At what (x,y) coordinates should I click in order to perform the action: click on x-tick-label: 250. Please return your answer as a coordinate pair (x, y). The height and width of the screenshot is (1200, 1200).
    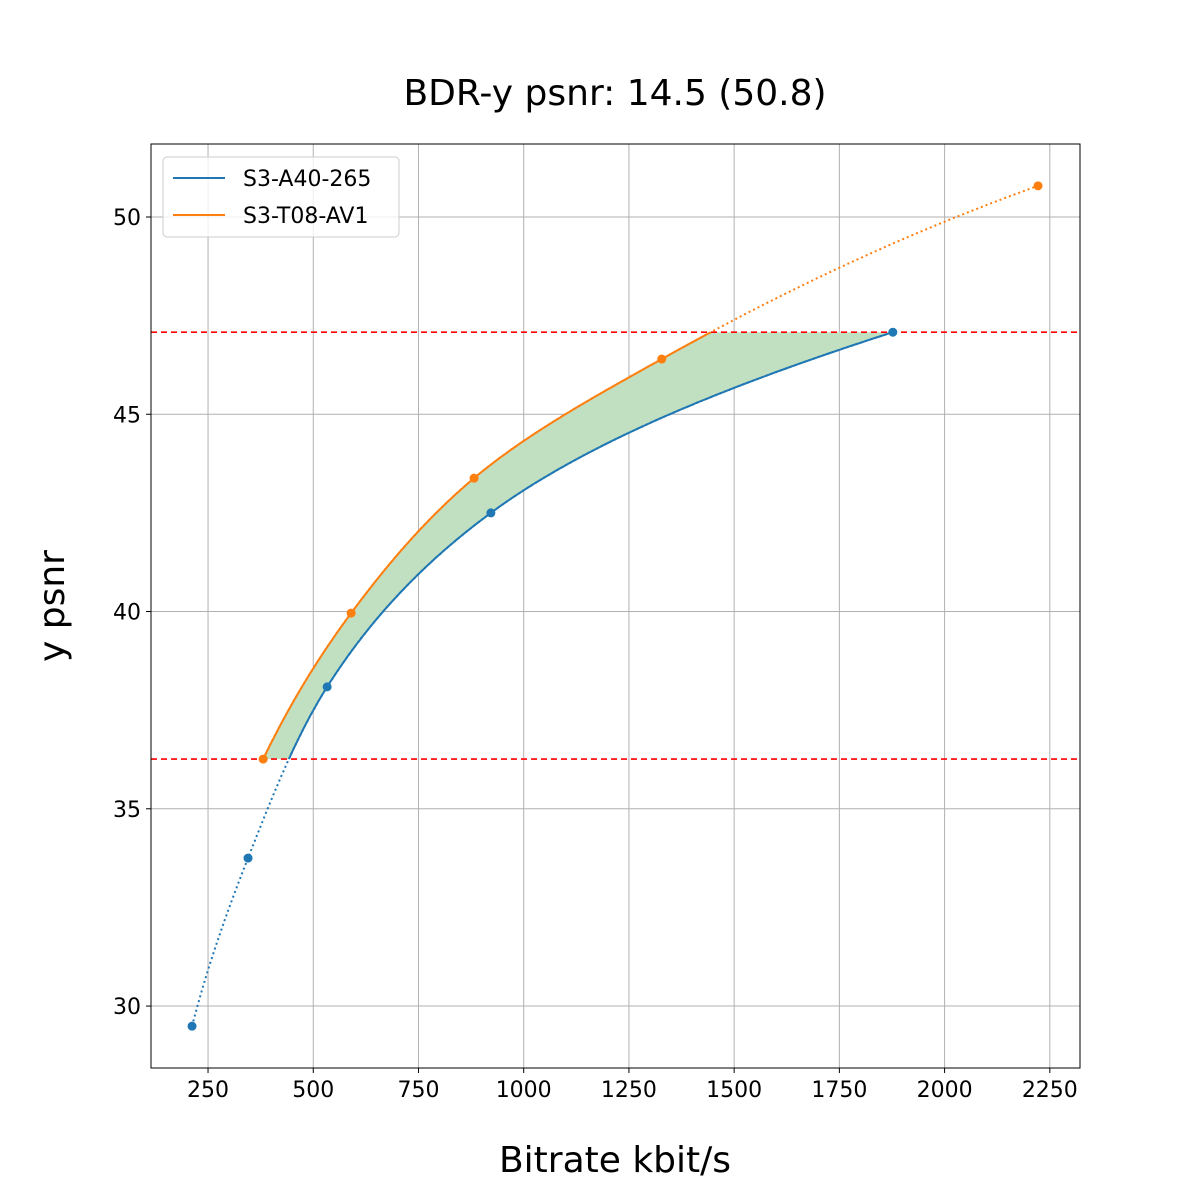
    Looking at the image, I should click on (208, 1090).